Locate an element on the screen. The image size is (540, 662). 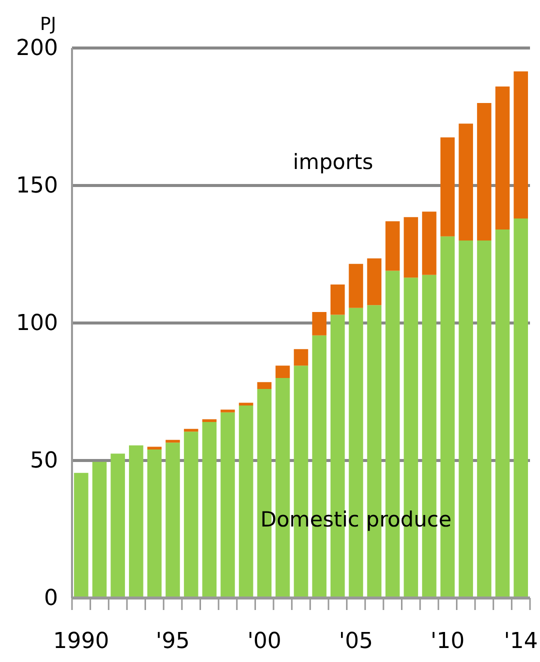
y-tick-label: 150 is located at coordinates (37, 186).